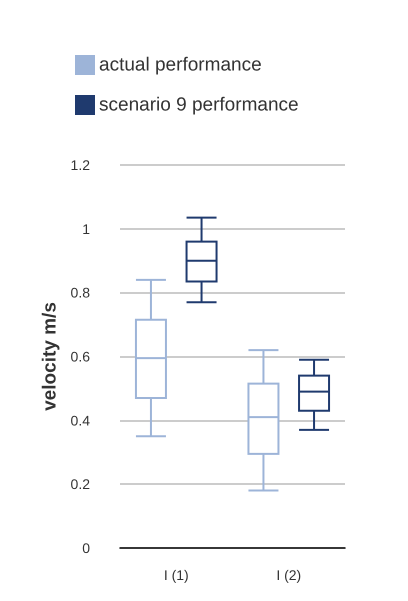  Describe the element at coordinates (180, 65) in the screenshot. I see `legend-label: actual performance` at that location.